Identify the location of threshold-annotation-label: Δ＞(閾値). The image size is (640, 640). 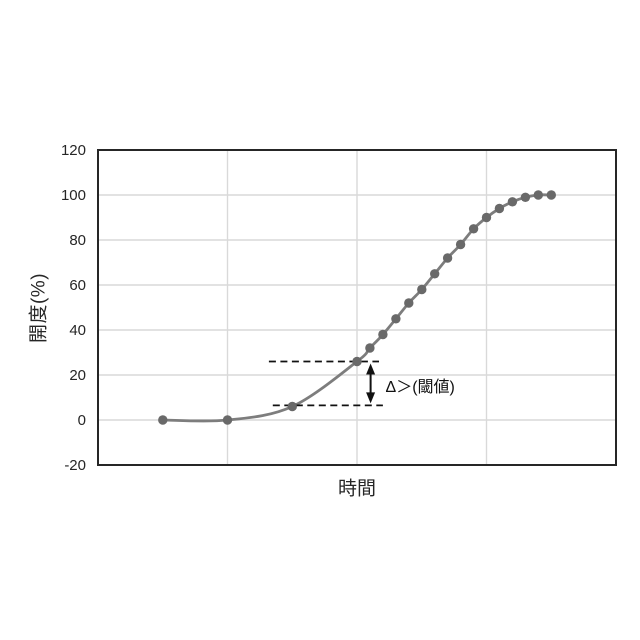
(420, 388).